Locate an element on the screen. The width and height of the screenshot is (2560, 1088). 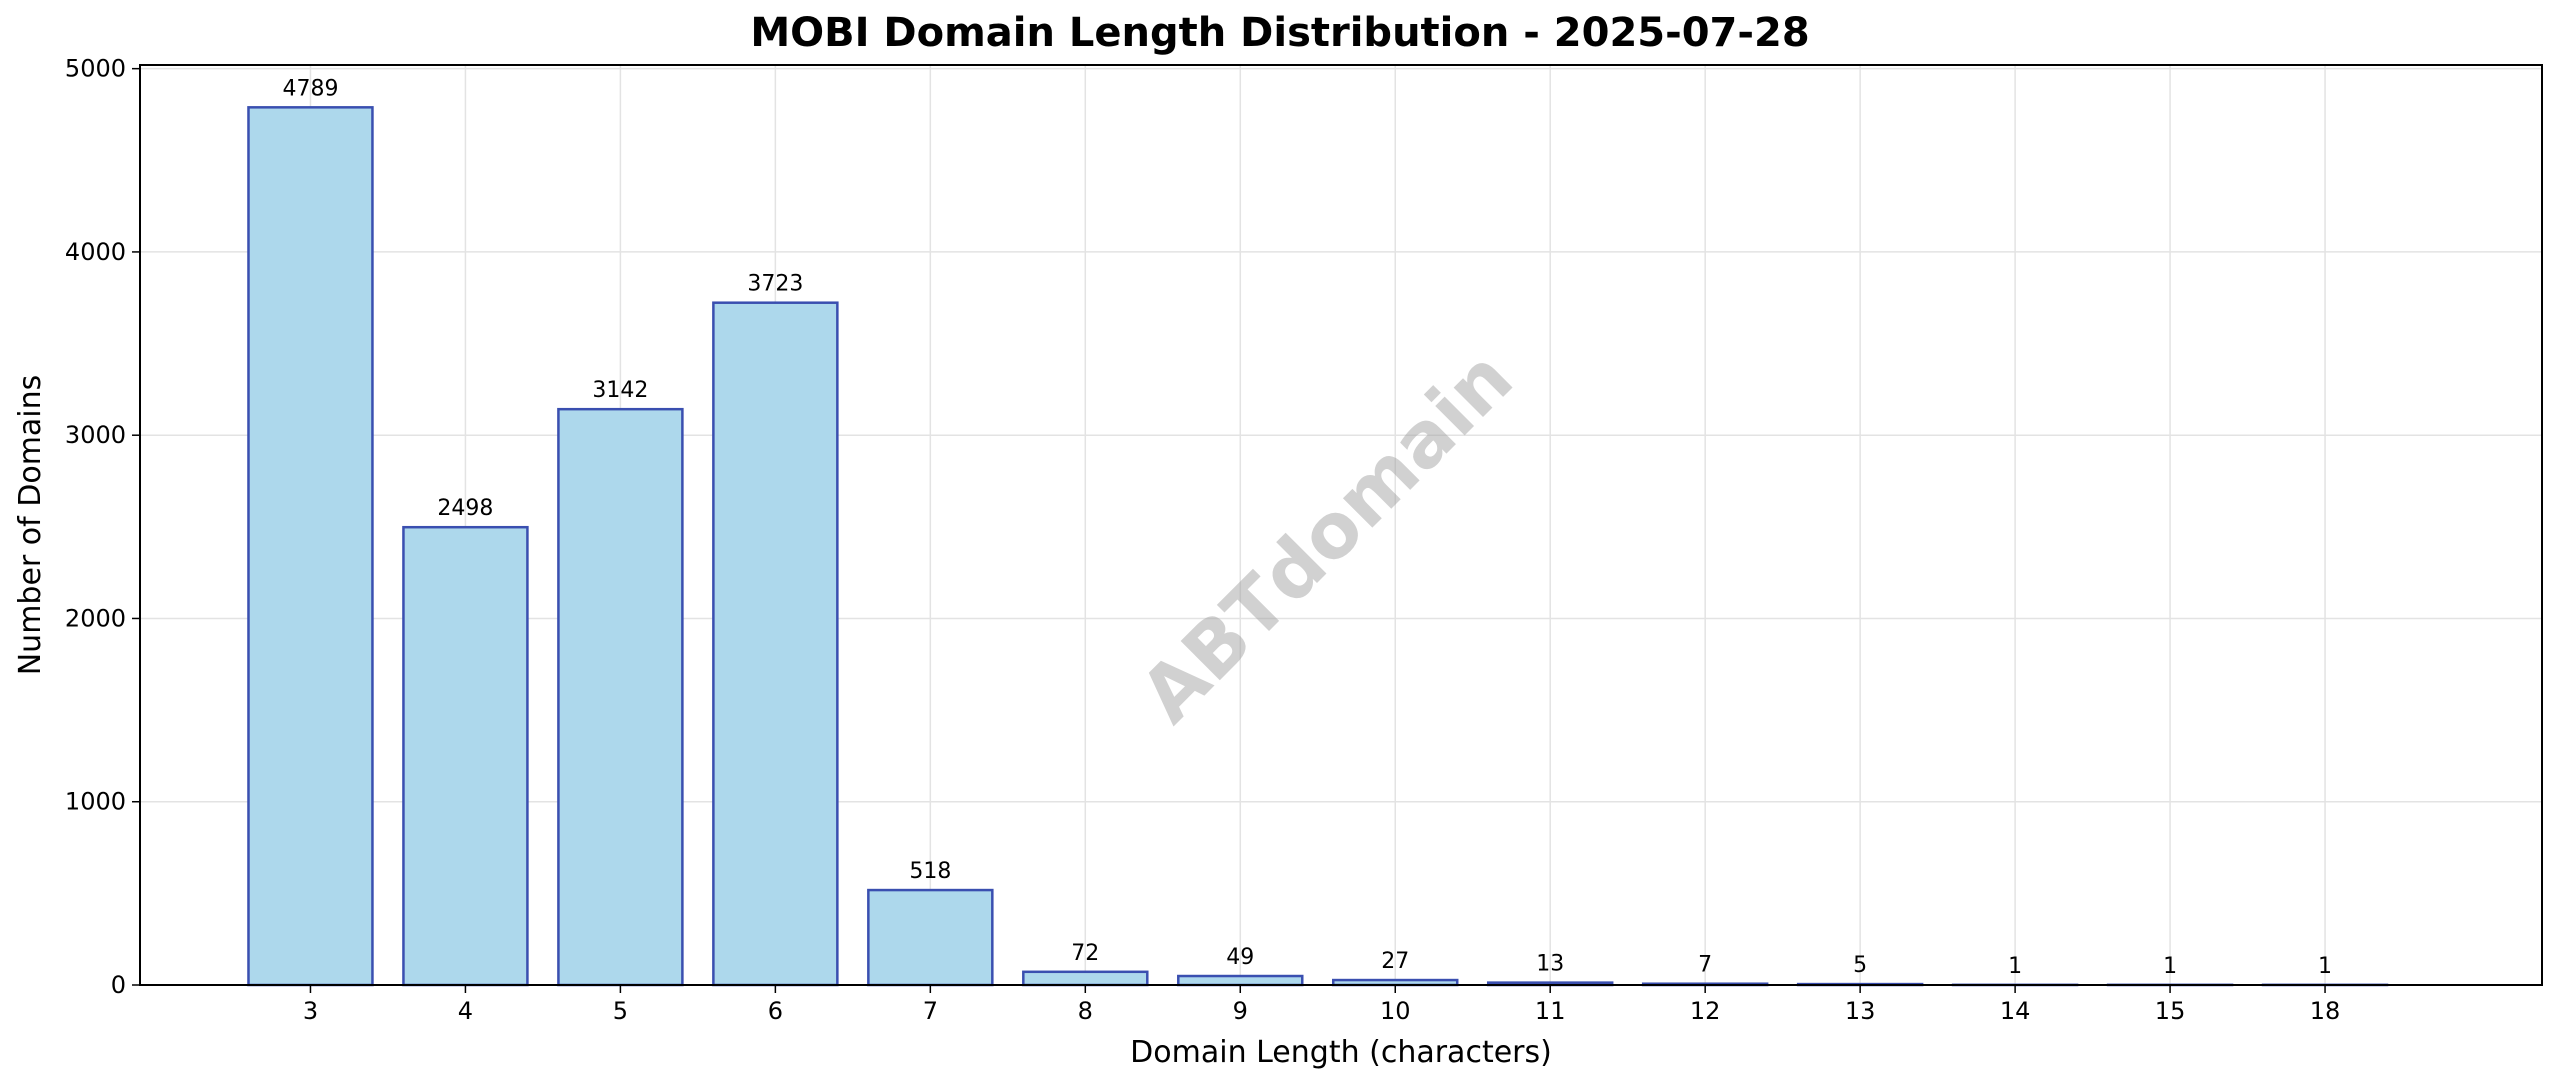
data-label: 27 is located at coordinates (1395, 961).